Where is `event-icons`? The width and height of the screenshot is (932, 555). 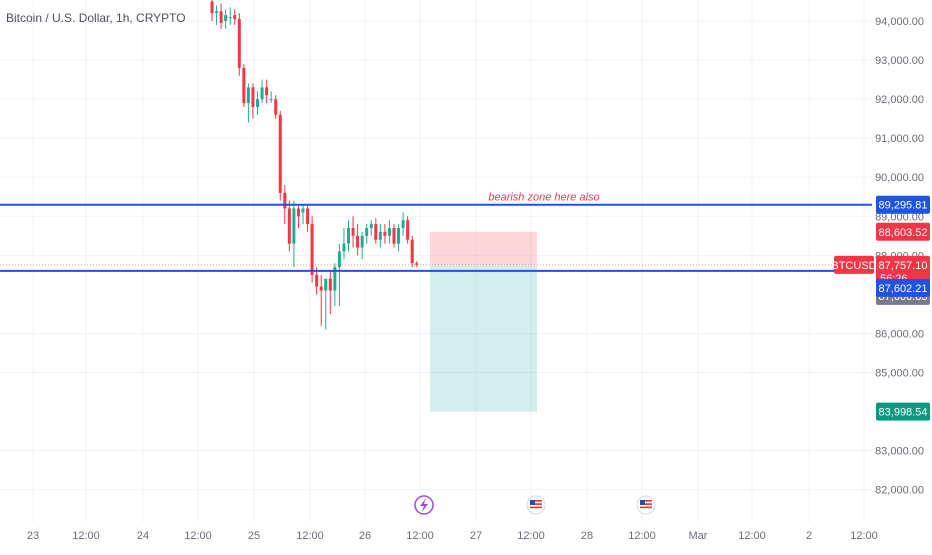
event-icons is located at coordinates (535, 505).